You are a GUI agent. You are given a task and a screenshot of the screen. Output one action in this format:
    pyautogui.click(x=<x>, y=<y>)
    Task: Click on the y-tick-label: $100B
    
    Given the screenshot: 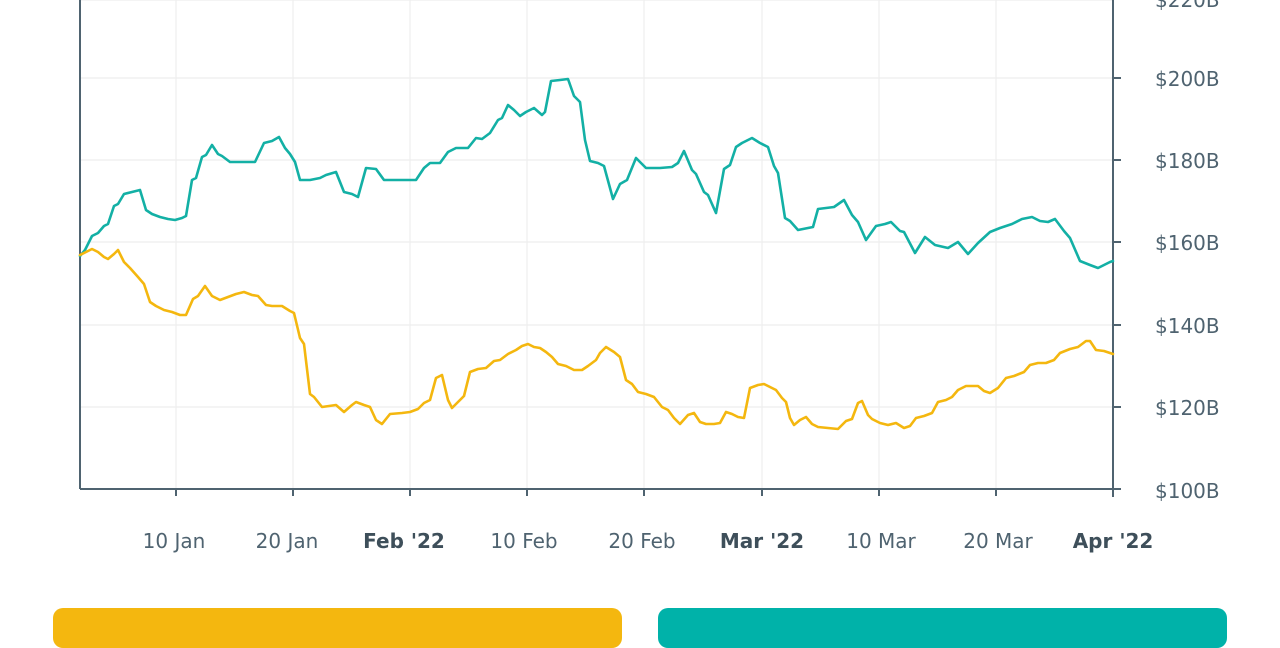 What is the action you would take?
    pyautogui.click(x=1187, y=491)
    